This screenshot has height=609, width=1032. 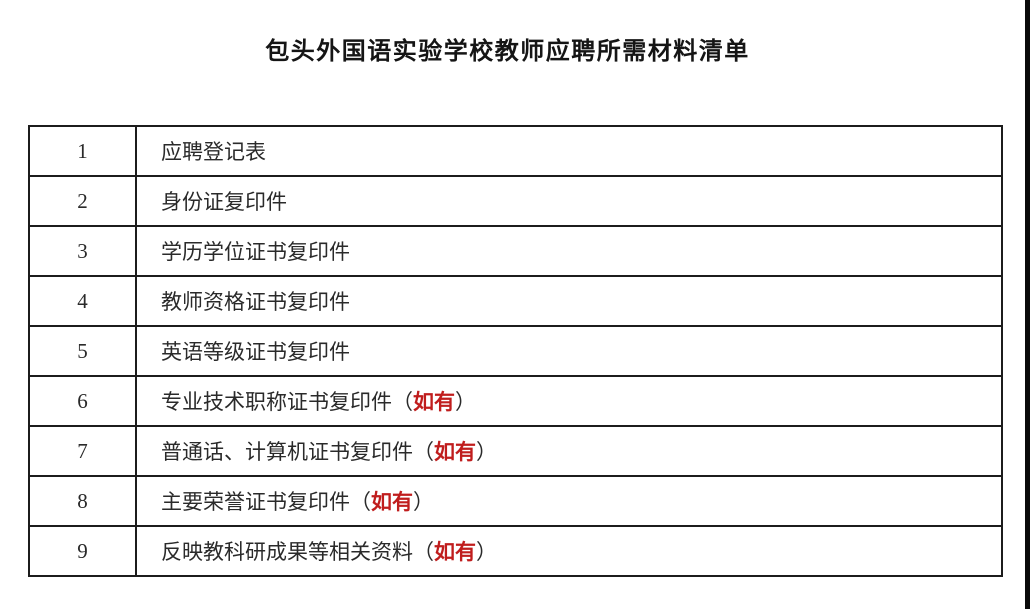 I want to click on row-number-cell: 6, so click(x=82, y=401).